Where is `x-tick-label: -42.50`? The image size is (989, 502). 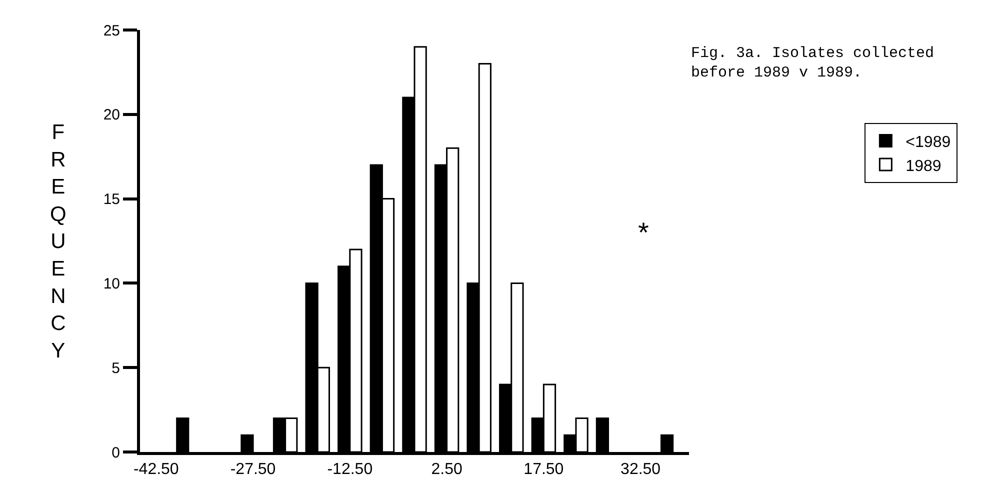 x-tick-label: -42.50 is located at coordinates (156, 469).